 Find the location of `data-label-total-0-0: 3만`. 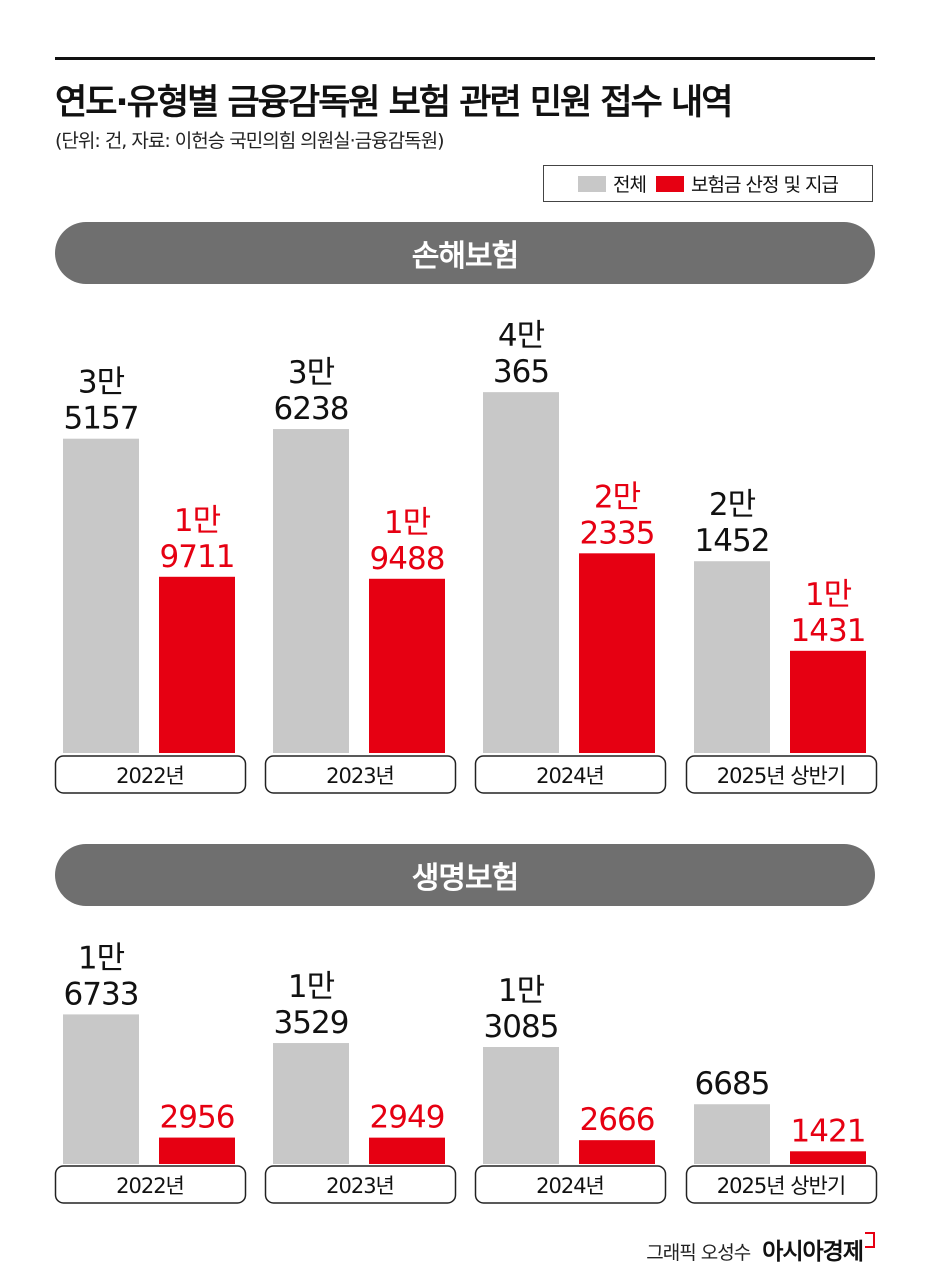

data-label-total-0-0: 3만 is located at coordinates (101, 383).